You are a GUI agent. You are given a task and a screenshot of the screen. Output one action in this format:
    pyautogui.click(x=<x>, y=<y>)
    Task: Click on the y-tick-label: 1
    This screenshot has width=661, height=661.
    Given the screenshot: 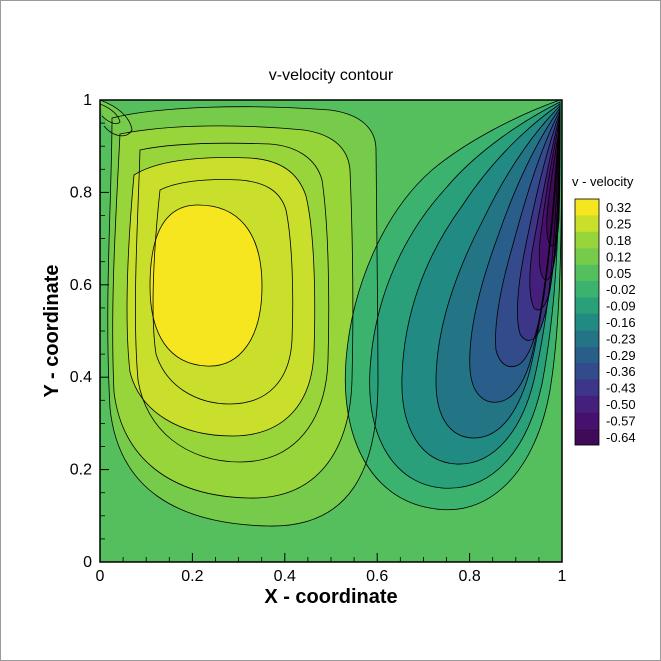 What is the action you would take?
    pyautogui.click(x=87, y=100)
    